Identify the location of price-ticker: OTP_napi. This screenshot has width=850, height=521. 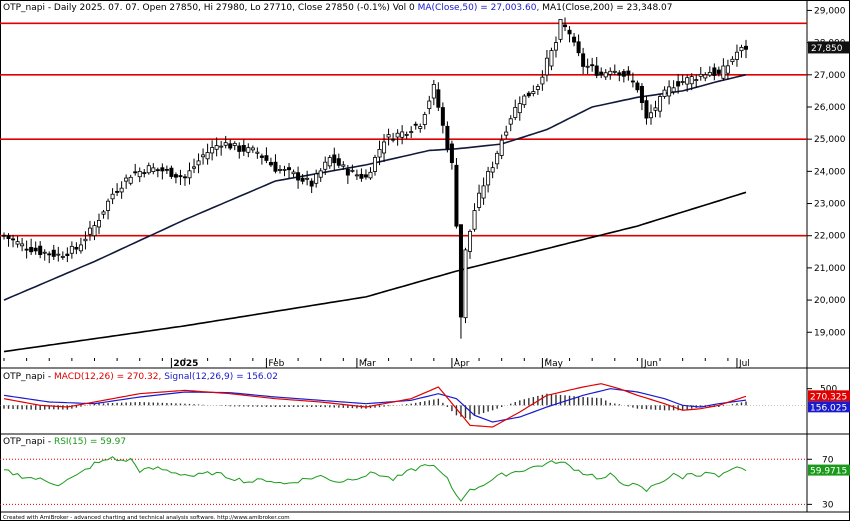
(24, 8).